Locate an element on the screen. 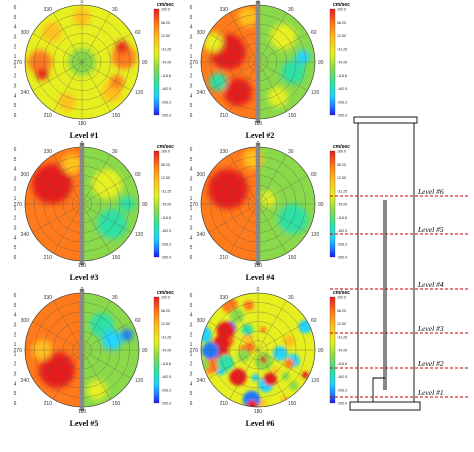 This screenshot has height=452, width=474. level-label: Level #2 is located at coordinates (430, 363).